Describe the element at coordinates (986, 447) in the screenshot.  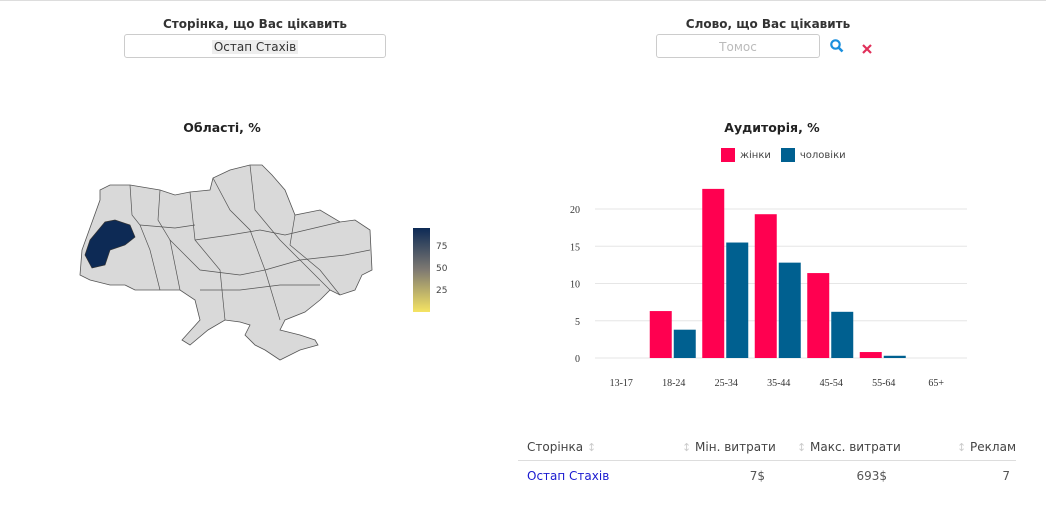
I see `col-header-ads: ↕ Реклам` at that location.